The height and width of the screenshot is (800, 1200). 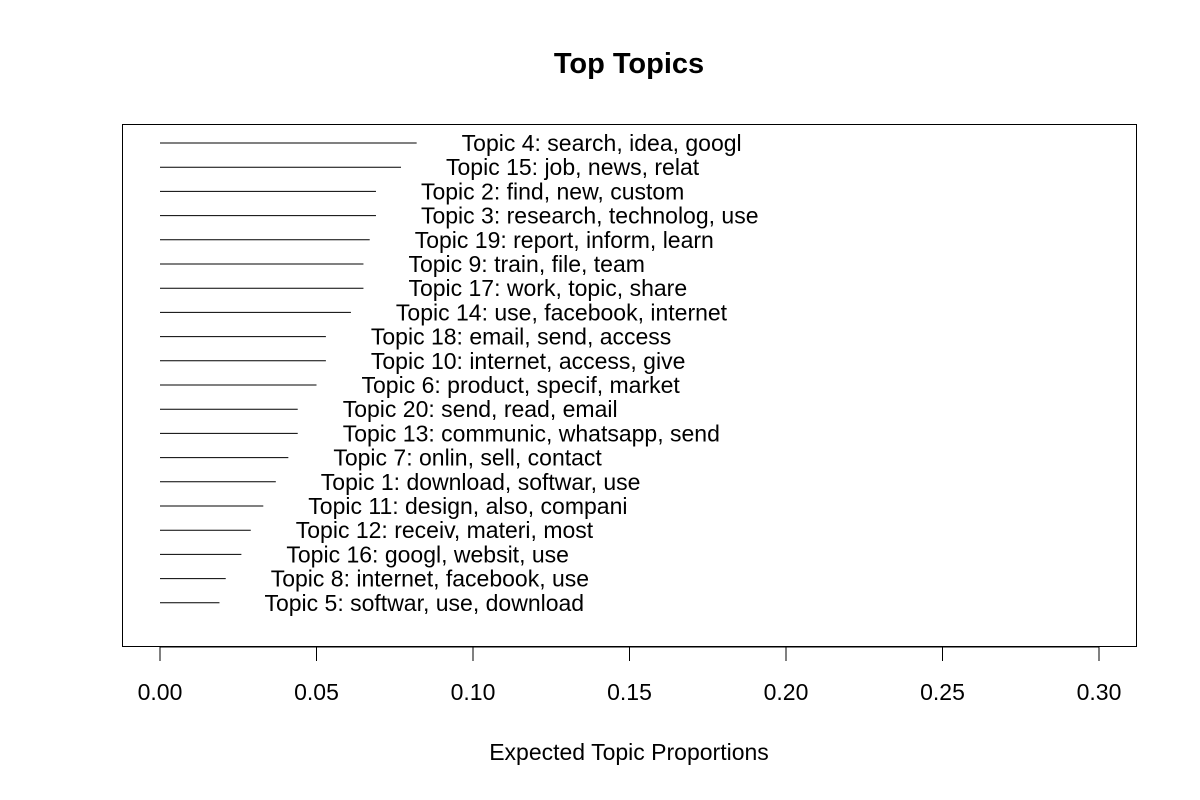 What do you see at coordinates (528, 361) in the screenshot?
I see `bar-label: Topic 10: internet, access, give` at bounding box center [528, 361].